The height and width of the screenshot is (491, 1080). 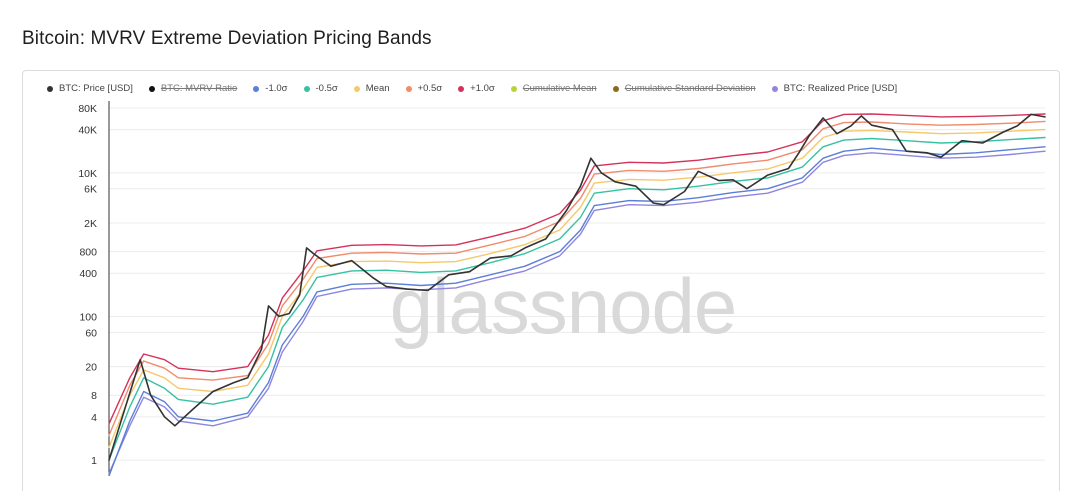 What do you see at coordinates (88, 317) in the screenshot?
I see `y-tick-label: 100` at bounding box center [88, 317].